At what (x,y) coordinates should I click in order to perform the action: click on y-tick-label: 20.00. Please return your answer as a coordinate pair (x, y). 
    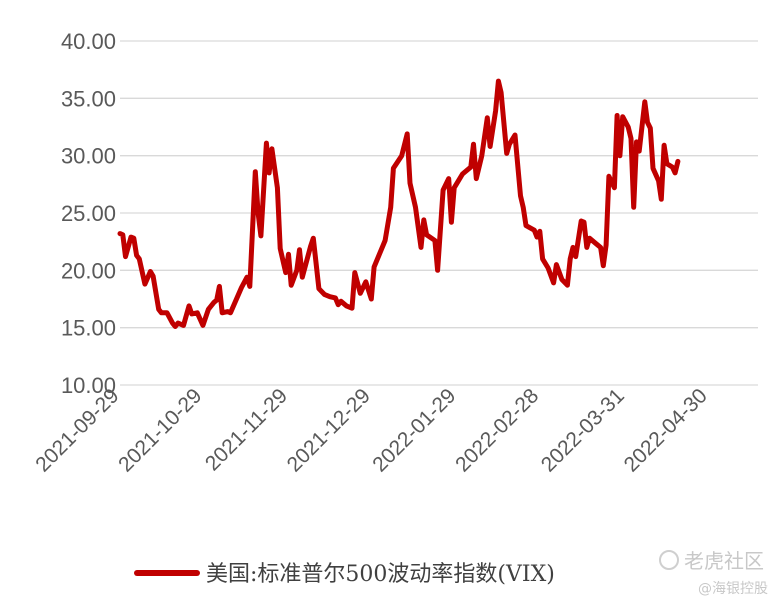
    Looking at the image, I should click on (88, 270).